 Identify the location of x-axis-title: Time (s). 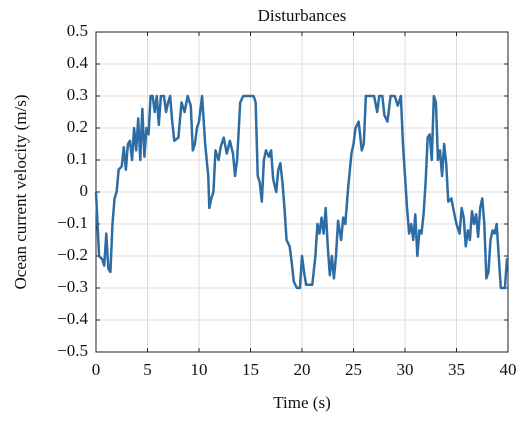
(301, 402).